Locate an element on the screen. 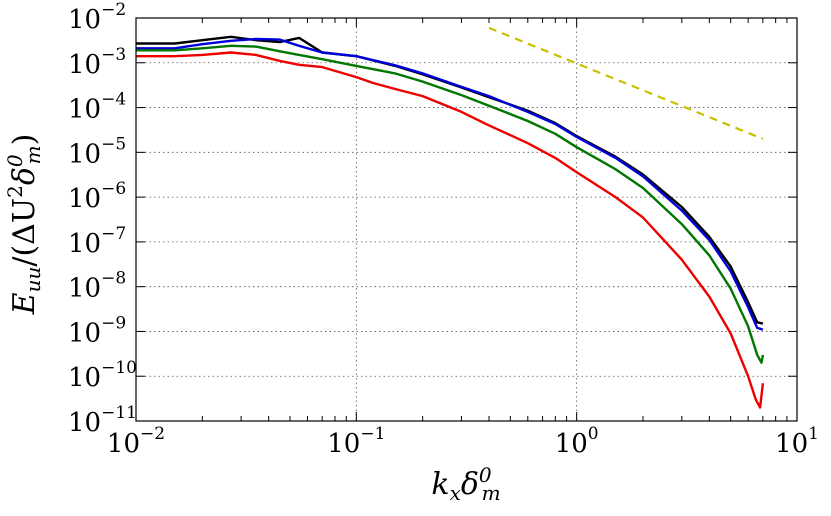 This screenshot has width=831, height=516. y-tick-label: 10⁻⁶ is located at coordinates (97, 196).